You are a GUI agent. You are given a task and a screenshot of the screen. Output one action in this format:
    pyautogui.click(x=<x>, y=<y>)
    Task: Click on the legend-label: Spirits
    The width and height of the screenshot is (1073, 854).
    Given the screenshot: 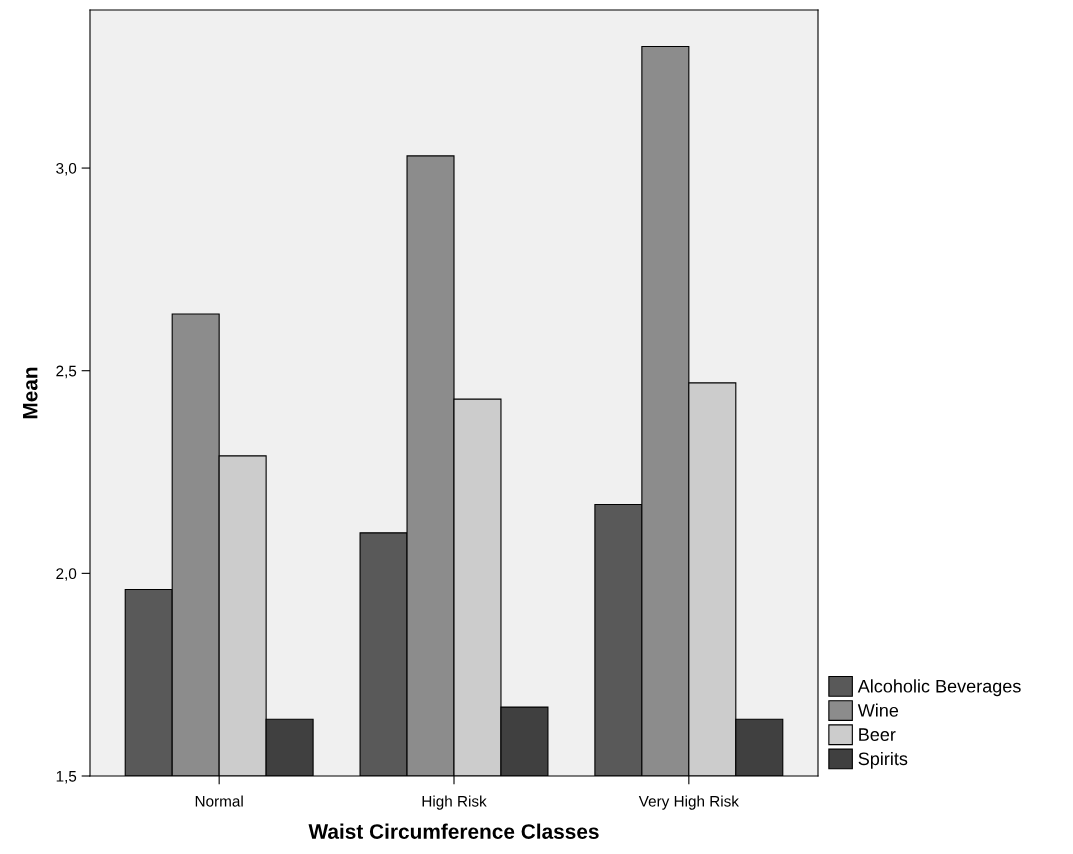 What is the action you would take?
    pyautogui.click(x=883, y=760)
    